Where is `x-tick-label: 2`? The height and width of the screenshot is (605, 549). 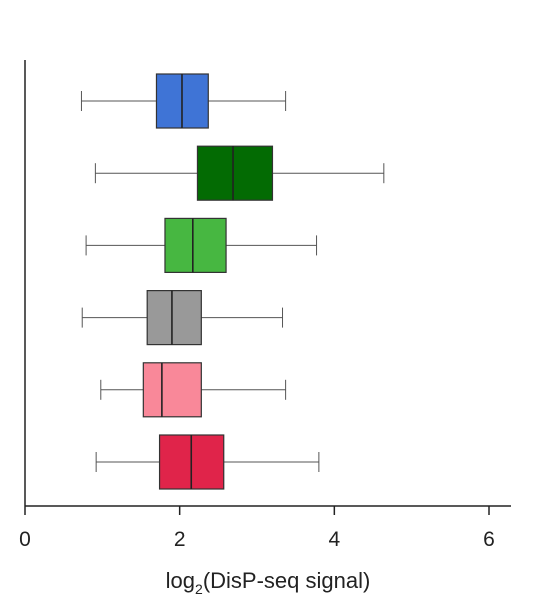 x-tick-label: 2 is located at coordinates (180, 539).